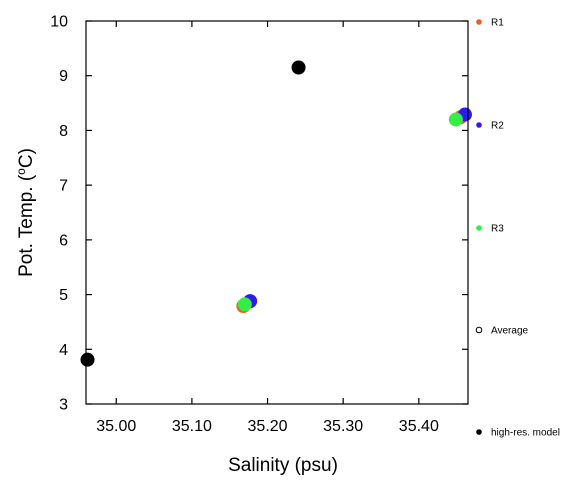 The image size is (575, 486). I want to click on legend-label: R3, so click(497, 229).